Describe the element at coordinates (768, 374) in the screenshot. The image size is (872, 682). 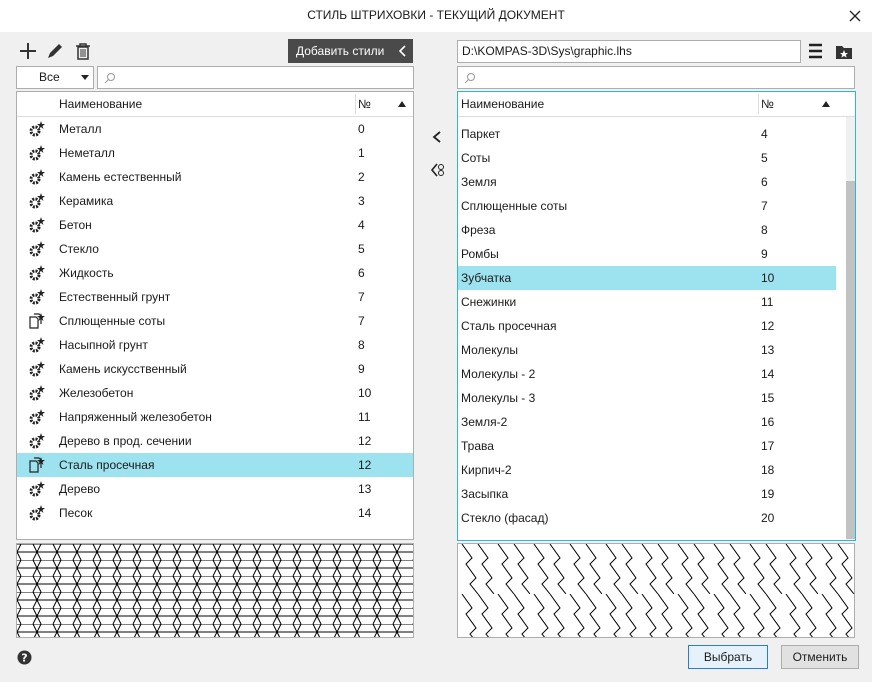
I see `row-number: 14` at that location.